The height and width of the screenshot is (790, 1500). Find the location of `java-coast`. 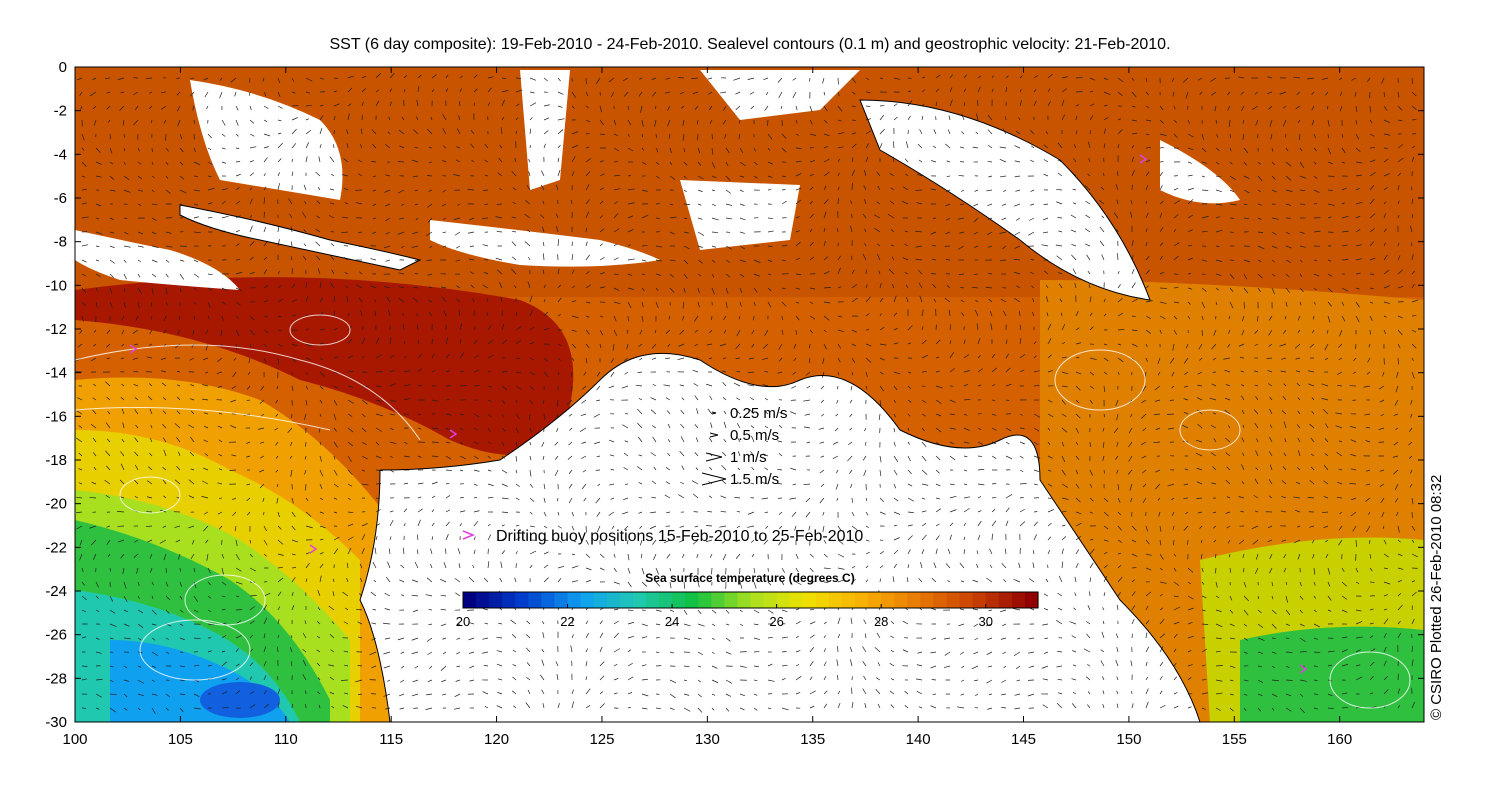

java-coast is located at coordinates (300, 237).